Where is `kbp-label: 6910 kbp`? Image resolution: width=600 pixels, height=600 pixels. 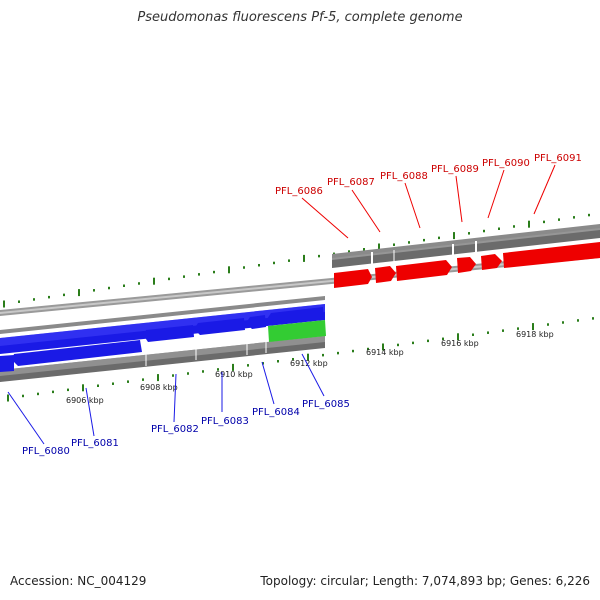
kbp-label: 6910 kbp is located at coordinates (234, 374).